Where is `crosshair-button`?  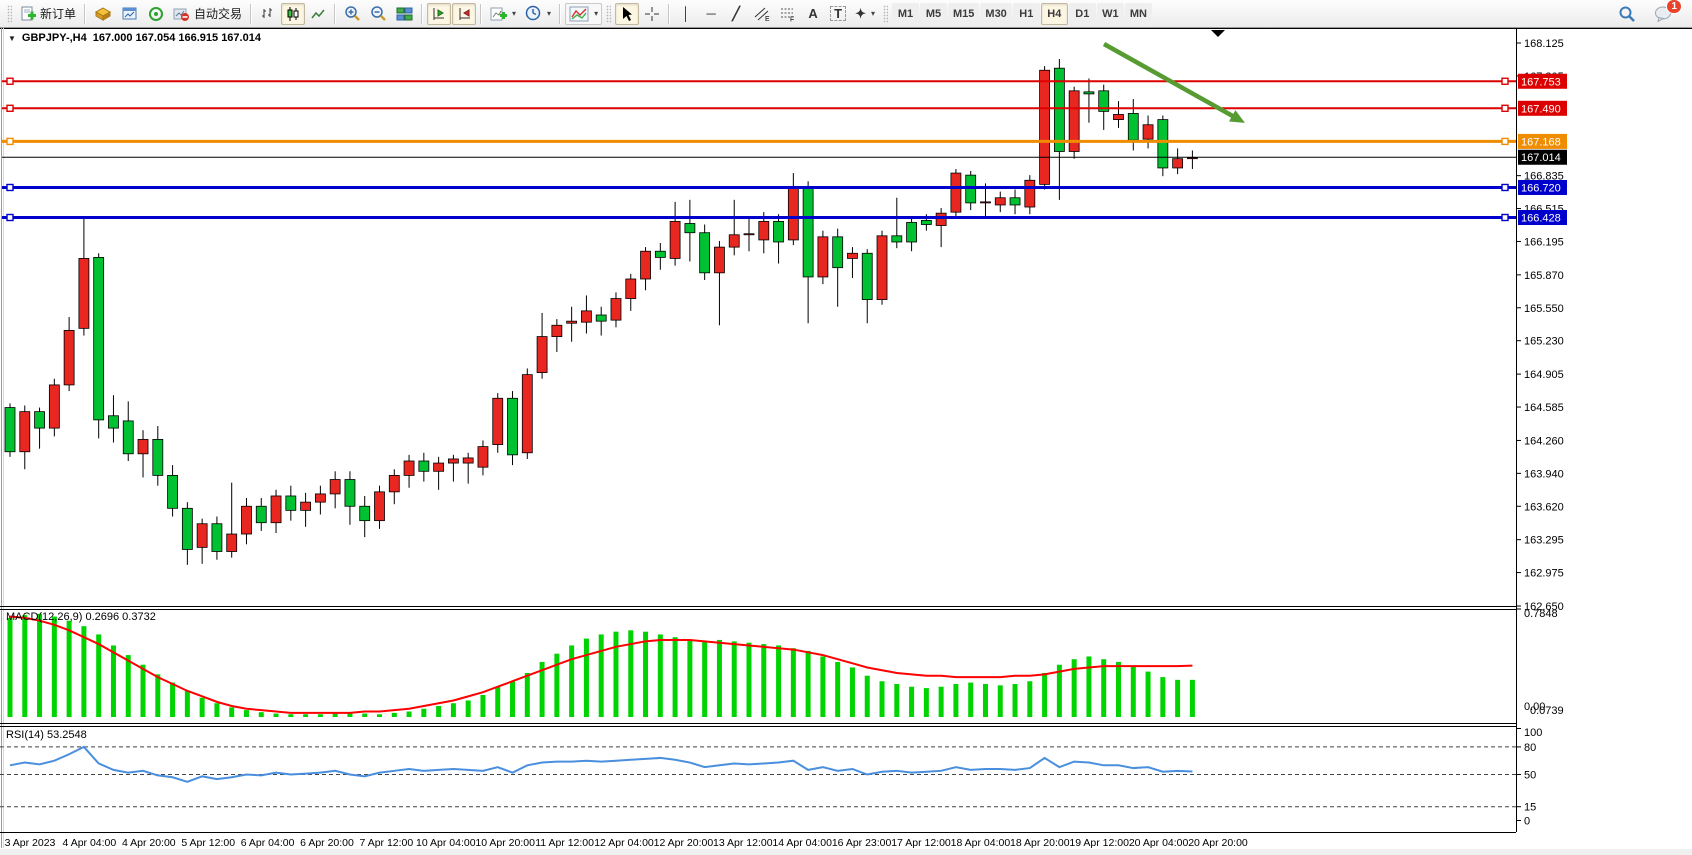
crosshair-button is located at coordinates (652, 14).